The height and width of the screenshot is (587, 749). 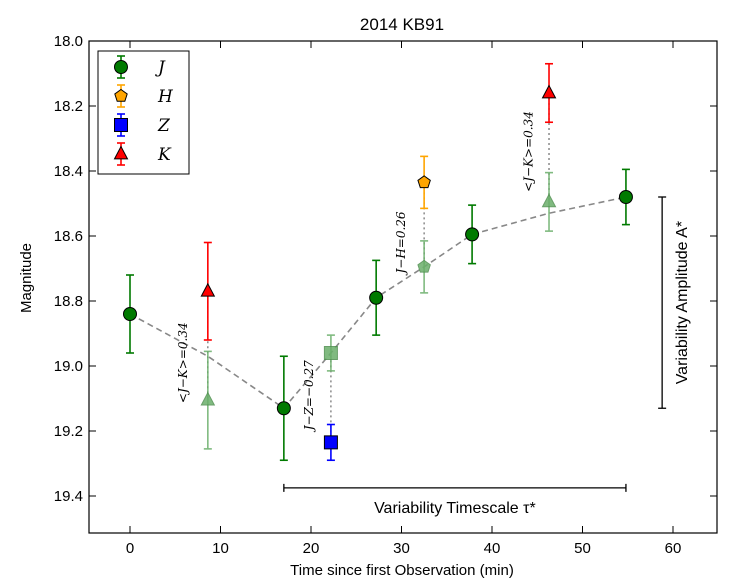 I want to click on x-tick-label-1: 10, so click(x=220, y=548).